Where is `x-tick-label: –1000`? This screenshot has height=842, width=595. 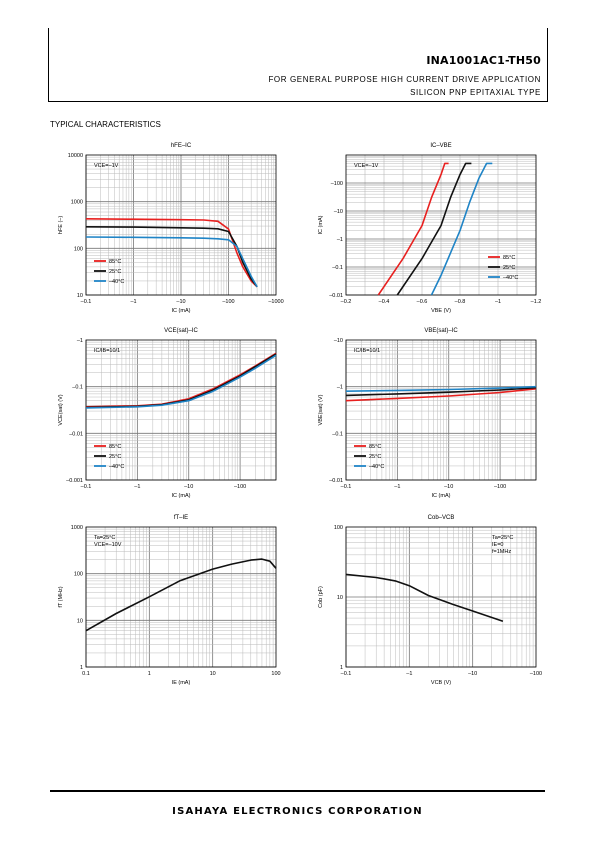
x-tick-label: –1000 is located at coordinates (275, 302).